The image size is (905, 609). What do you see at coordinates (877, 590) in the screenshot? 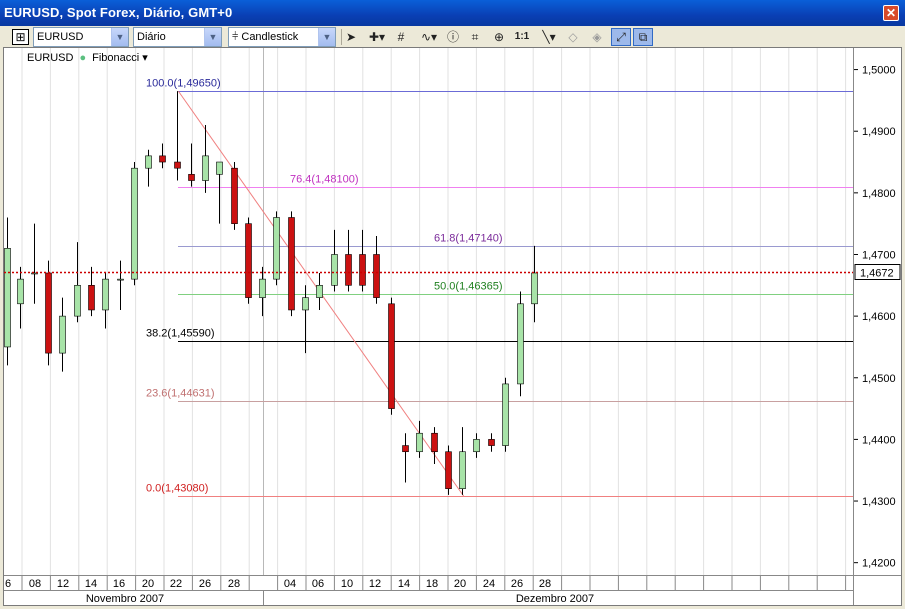
I see `axis-corner` at bounding box center [877, 590].